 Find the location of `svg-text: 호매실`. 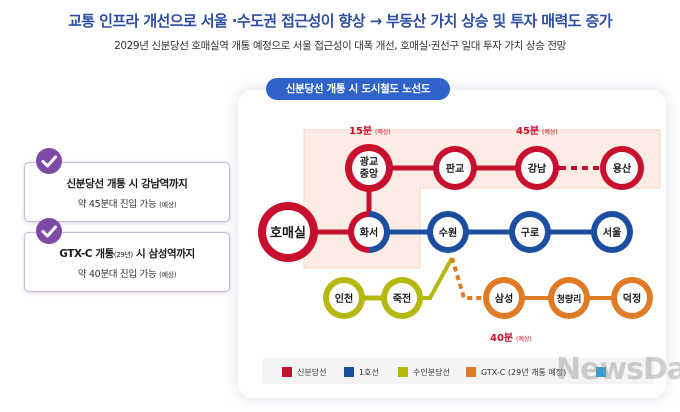

svg-text: 호매실 is located at coordinates (288, 233).